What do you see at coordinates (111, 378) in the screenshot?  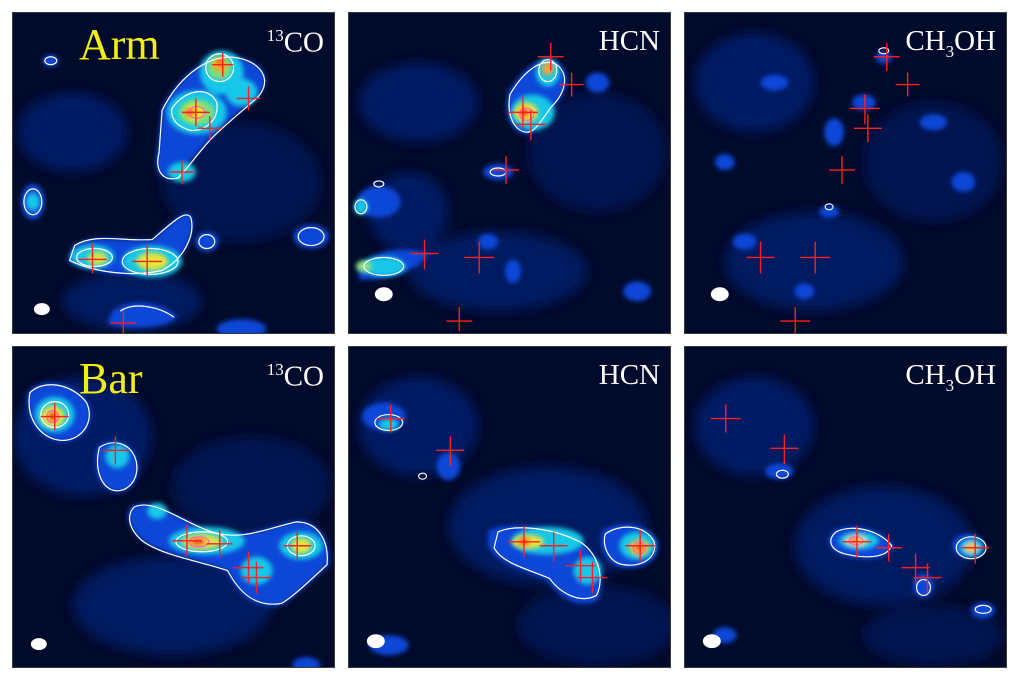 I see `region-label-bar: Bar` at bounding box center [111, 378].